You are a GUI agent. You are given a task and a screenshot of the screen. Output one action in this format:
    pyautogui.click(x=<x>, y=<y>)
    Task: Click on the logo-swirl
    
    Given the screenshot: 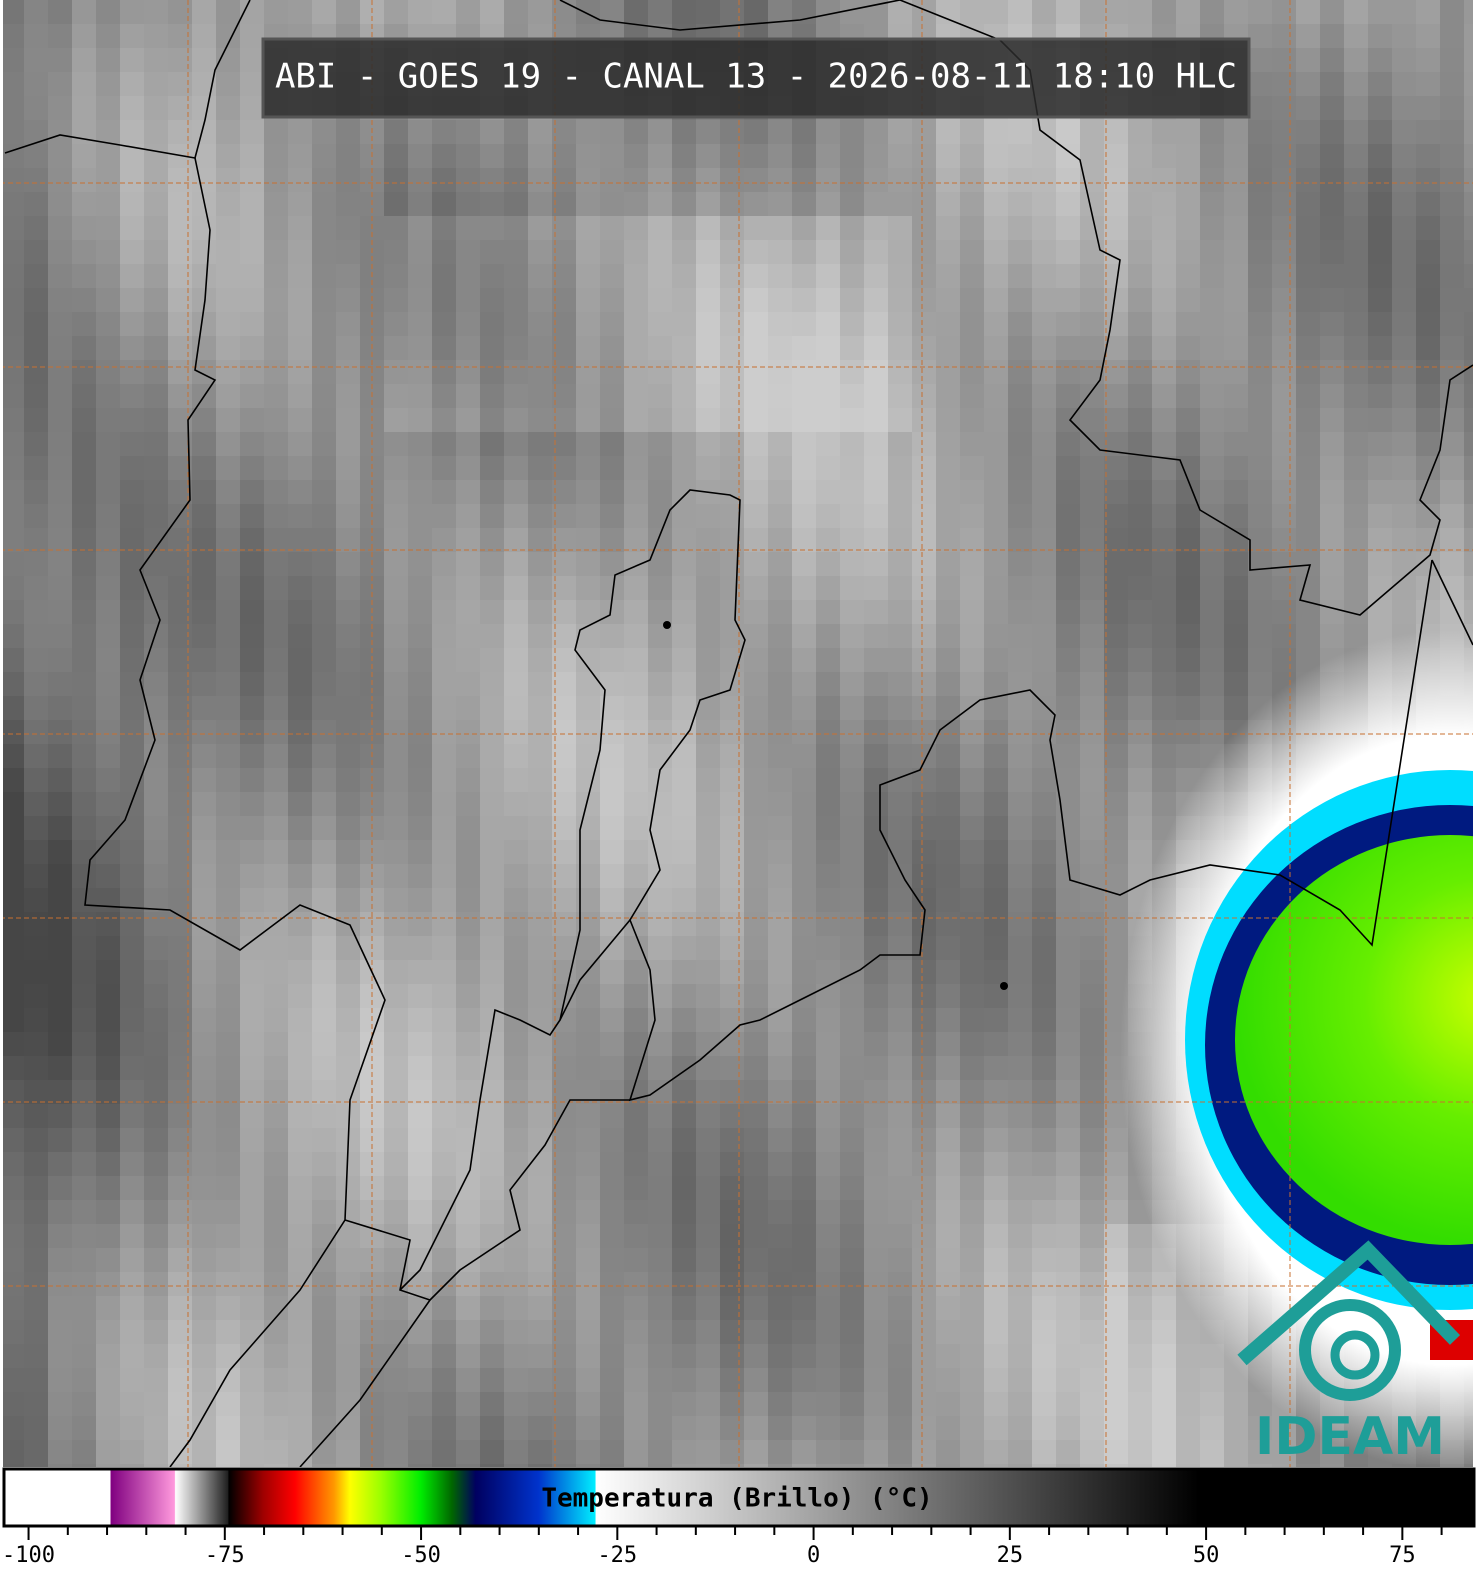 What is the action you would take?
    pyautogui.click(x=1355, y=1355)
    